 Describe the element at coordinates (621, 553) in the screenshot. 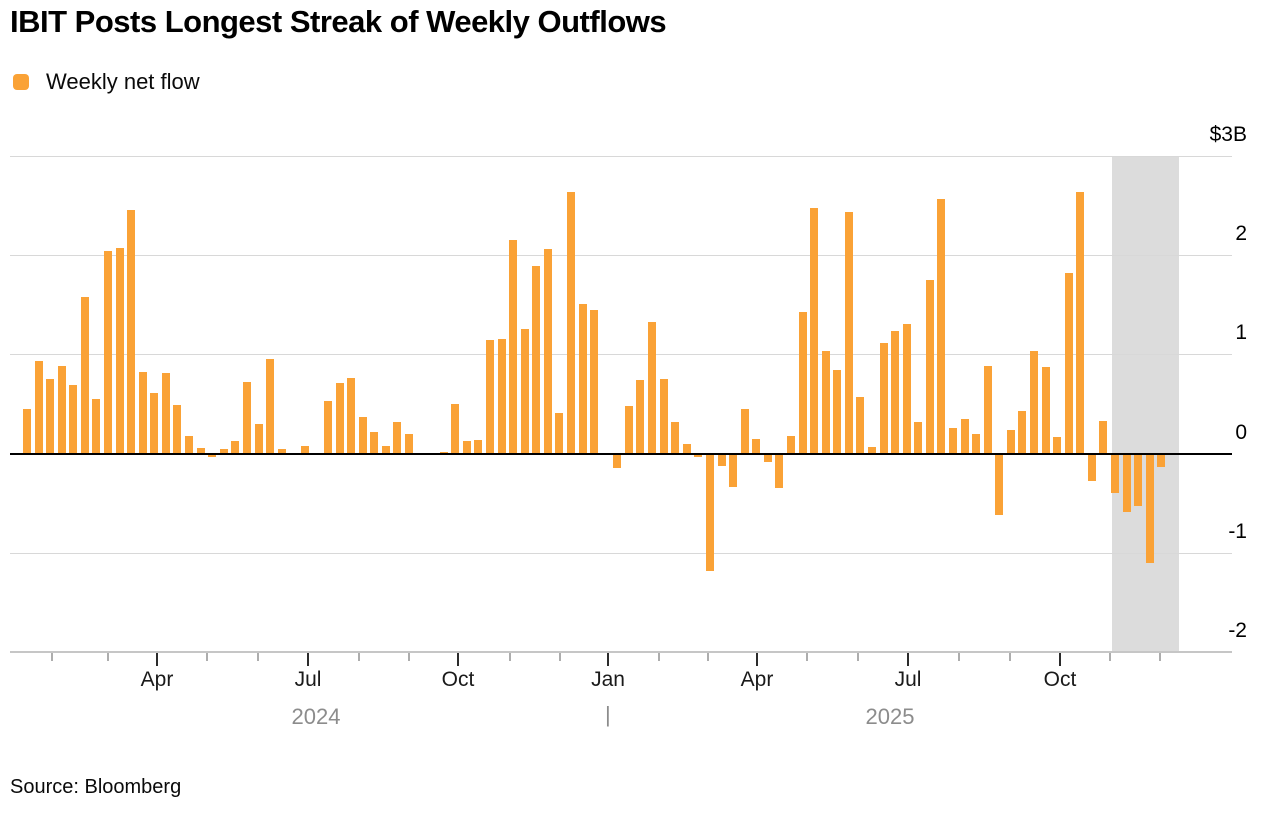

I see `gridline--1` at that location.